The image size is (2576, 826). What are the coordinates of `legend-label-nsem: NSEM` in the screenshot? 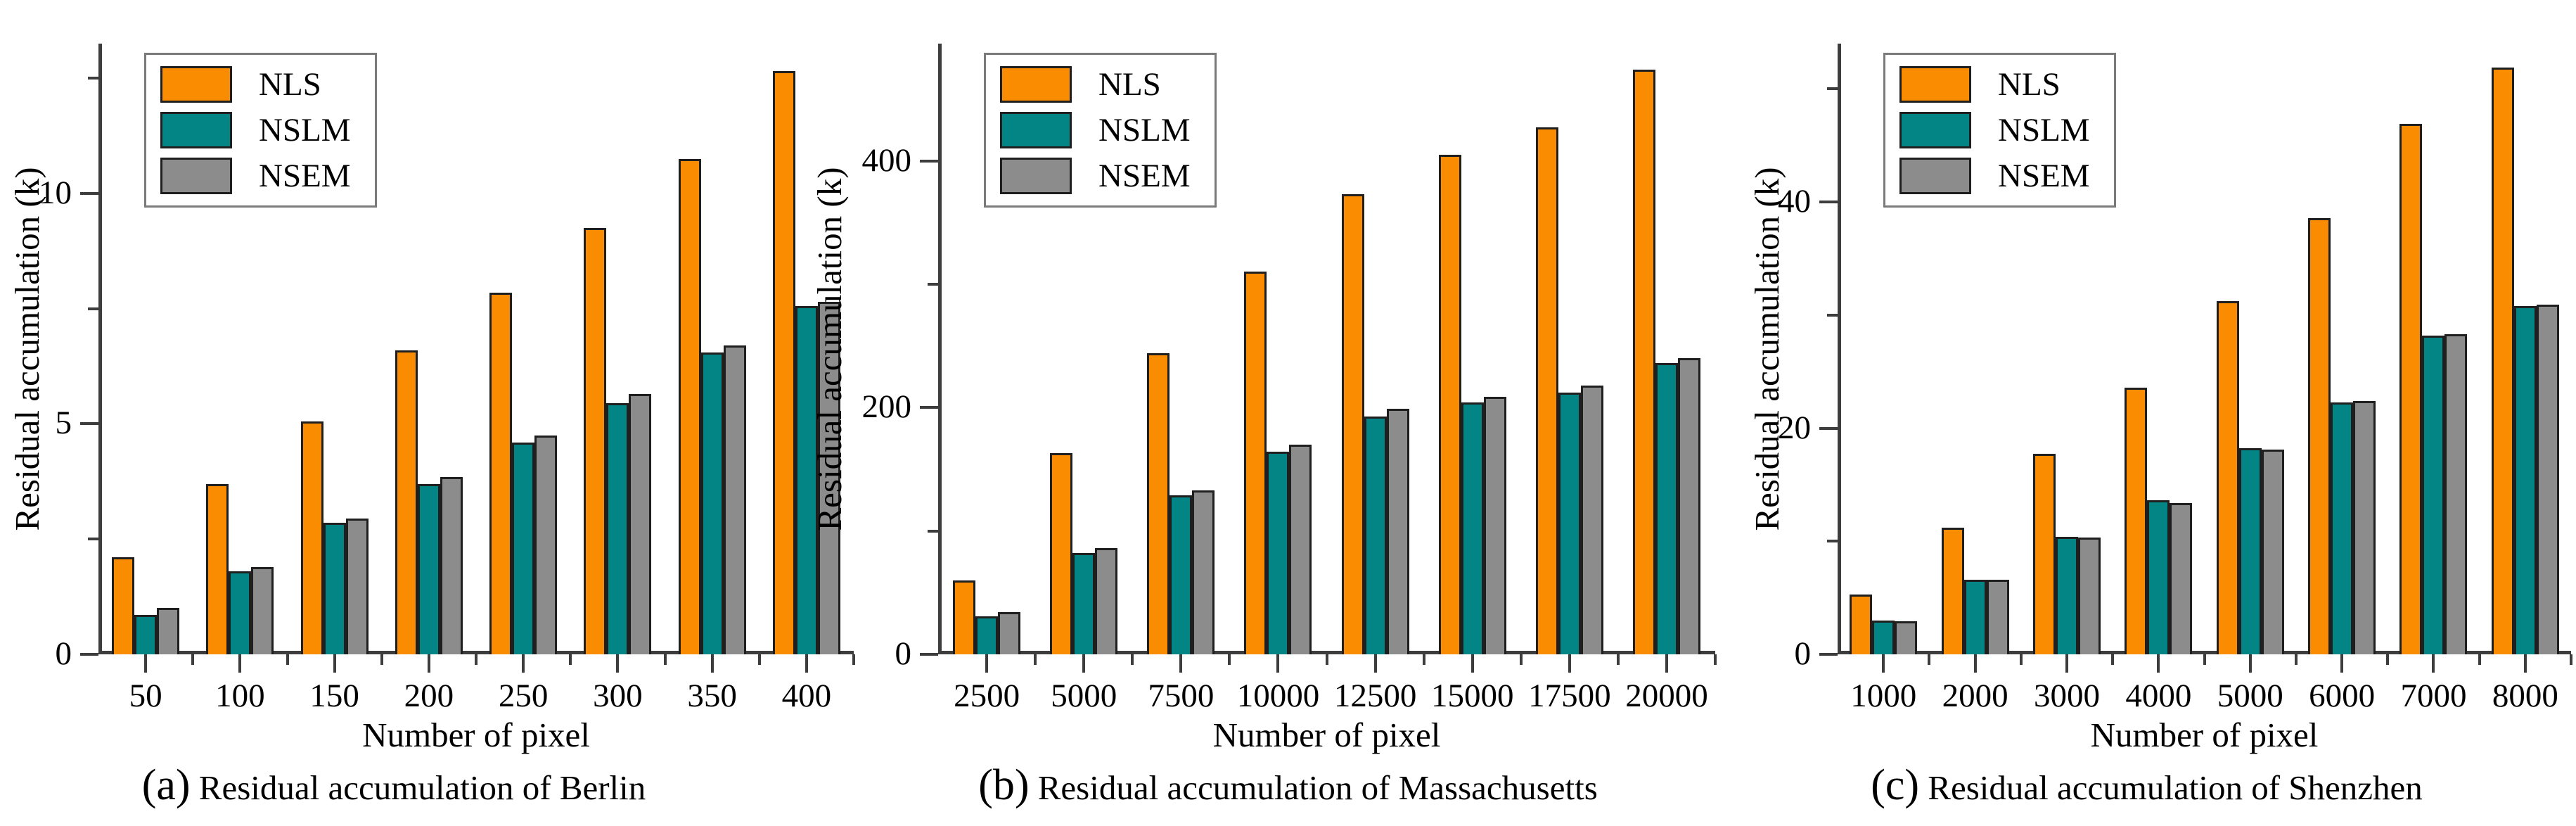 It's located at (2044, 175).